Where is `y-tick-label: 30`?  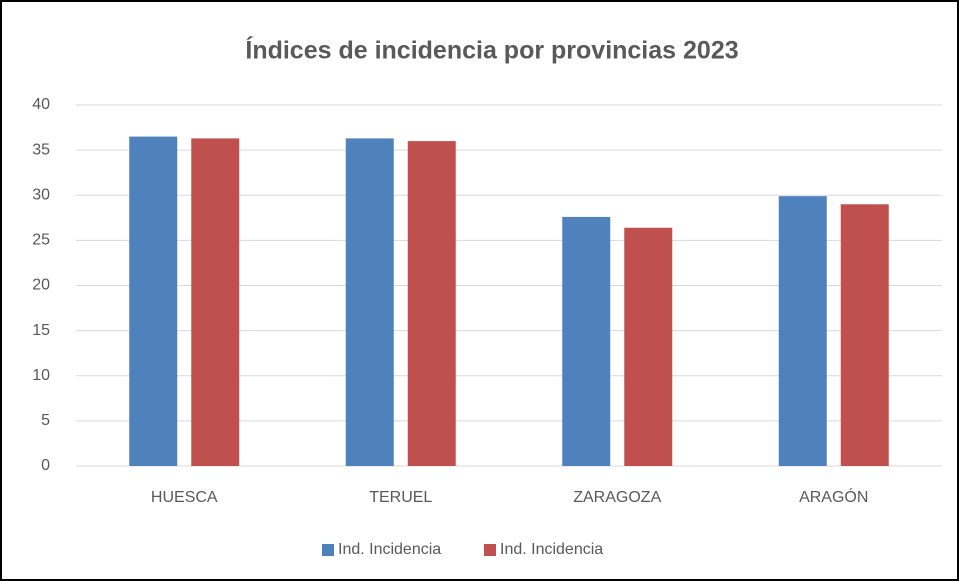
y-tick-label: 30 is located at coordinates (41, 194).